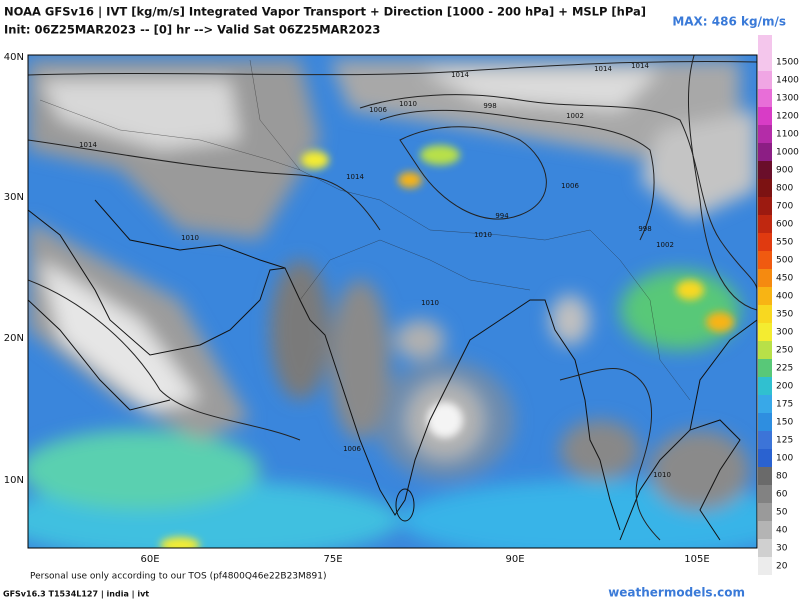 This screenshot has height=600, width=800. What do you see at coordinates (782, 549) in the screenshot?
I see `colorbar-label: 30` at bounding box center [782, 549].